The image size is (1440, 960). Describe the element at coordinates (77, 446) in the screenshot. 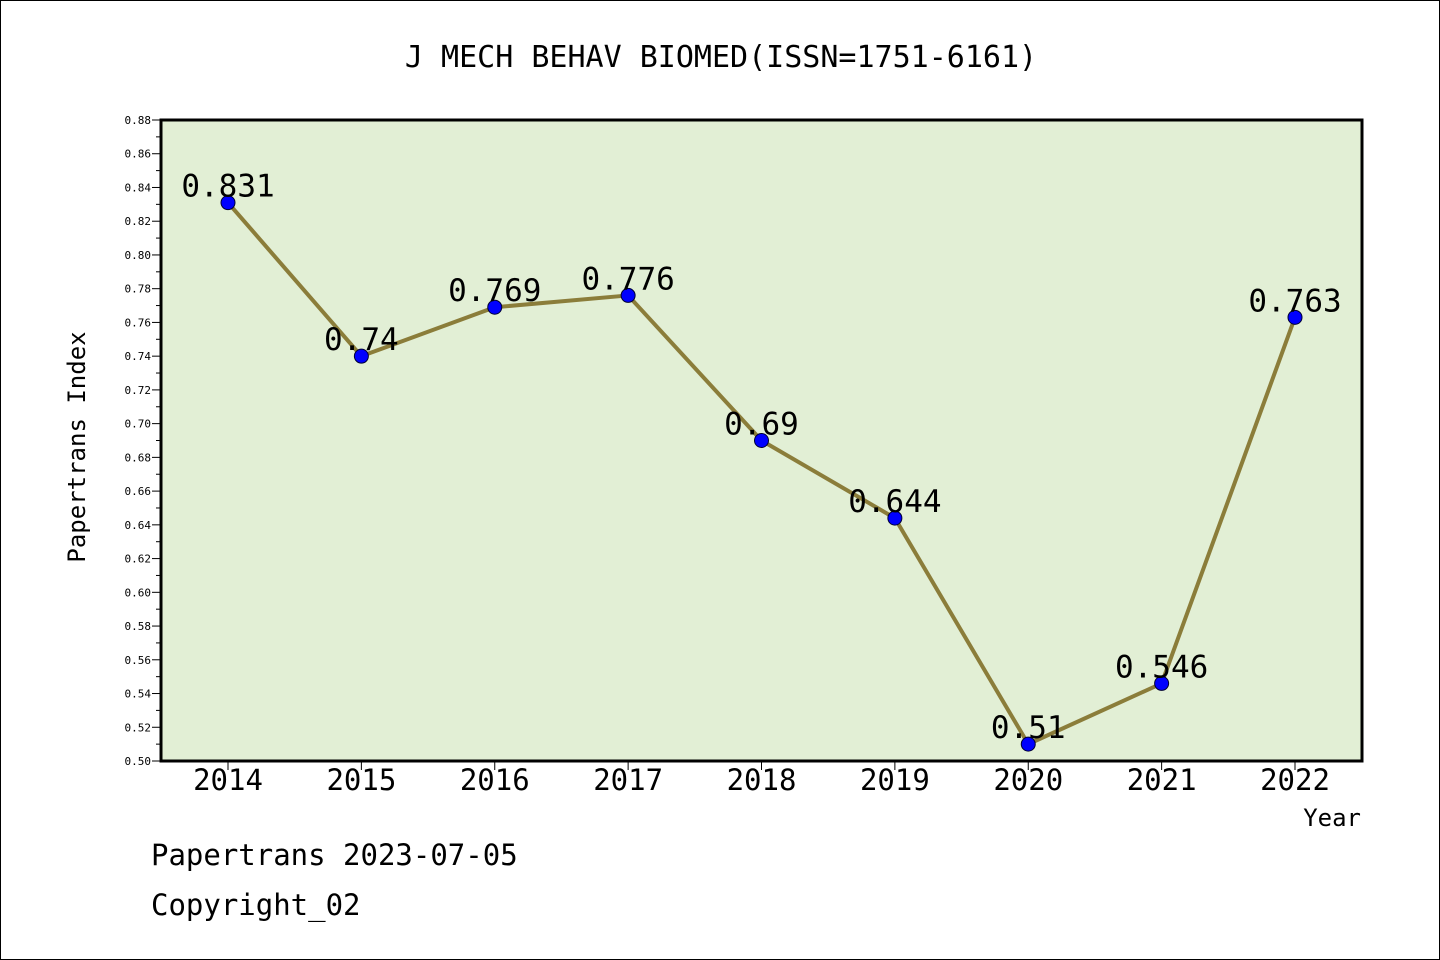

I see `y-axis-title: Papertrans Index` at that location.